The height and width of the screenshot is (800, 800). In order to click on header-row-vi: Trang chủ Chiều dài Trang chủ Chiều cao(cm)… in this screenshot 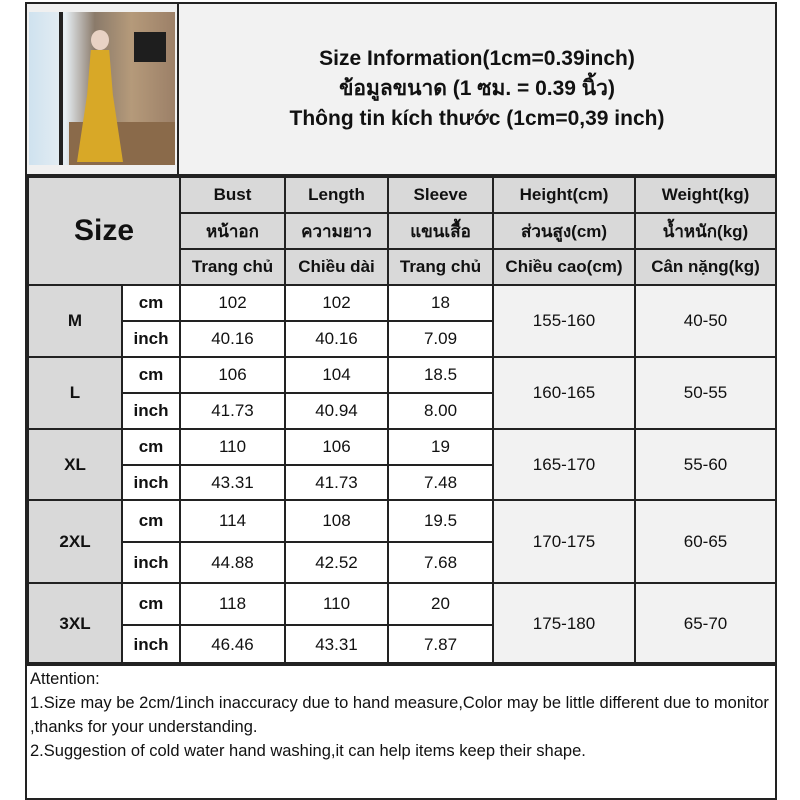, I will do `click(402, 267)`.